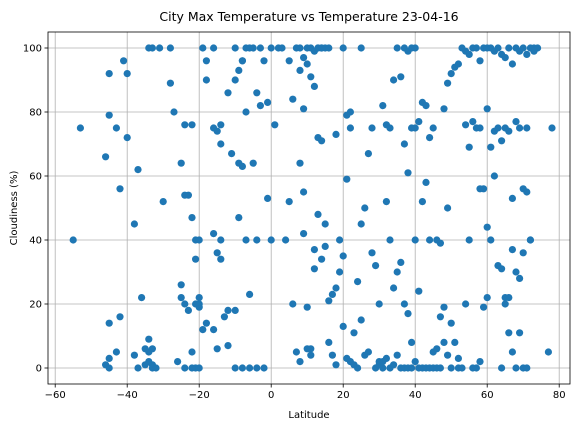 Image resolution: width=576 pixels, height=432 pixels. I want to click on x-tick-label: 60, so click(487, 395).